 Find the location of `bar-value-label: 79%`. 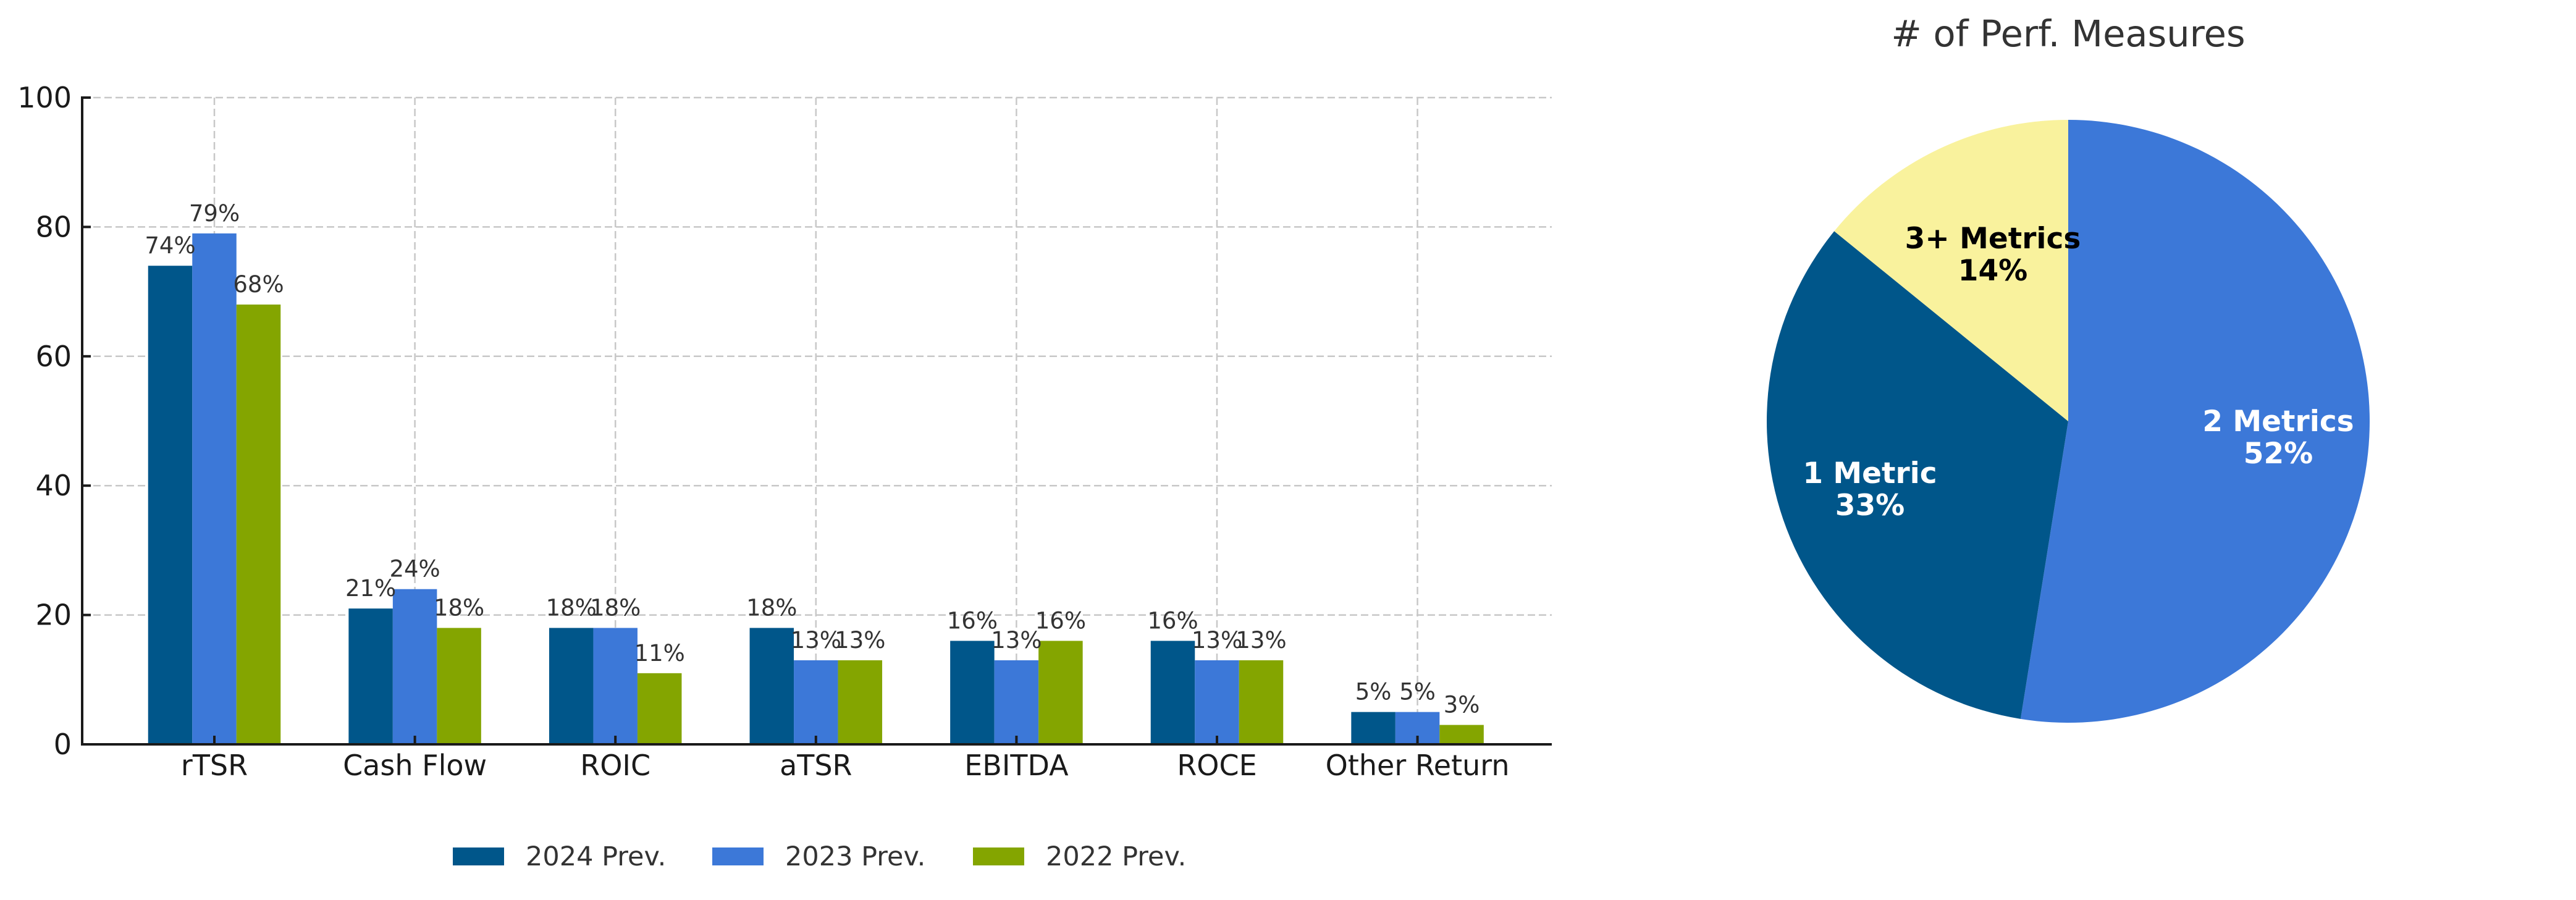

bar-value-label: 79% is located at coordinates (214, 213).